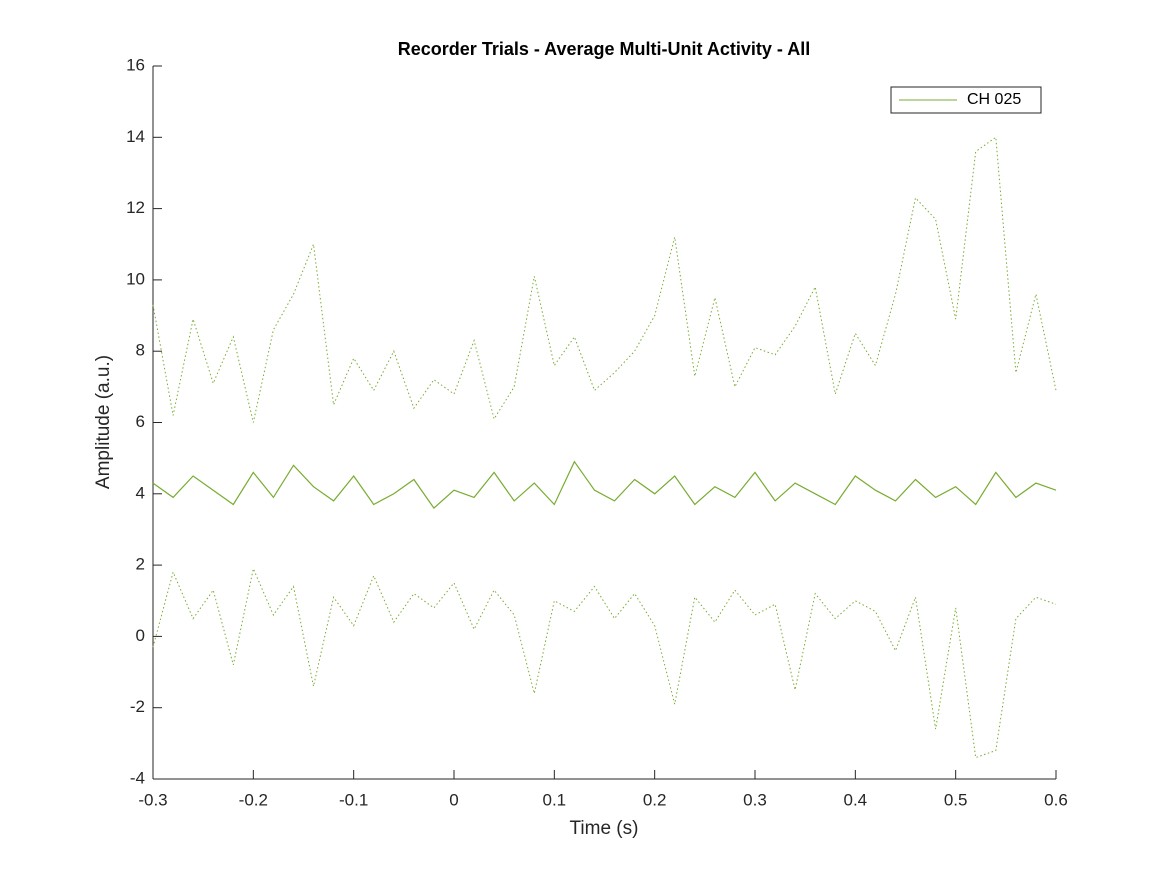 The width and height of the screenshot is (1167, 875). Describe the element at coordinates (1056, 799) in the screenshot. I see `x-tick-label: 0.6` at that location.